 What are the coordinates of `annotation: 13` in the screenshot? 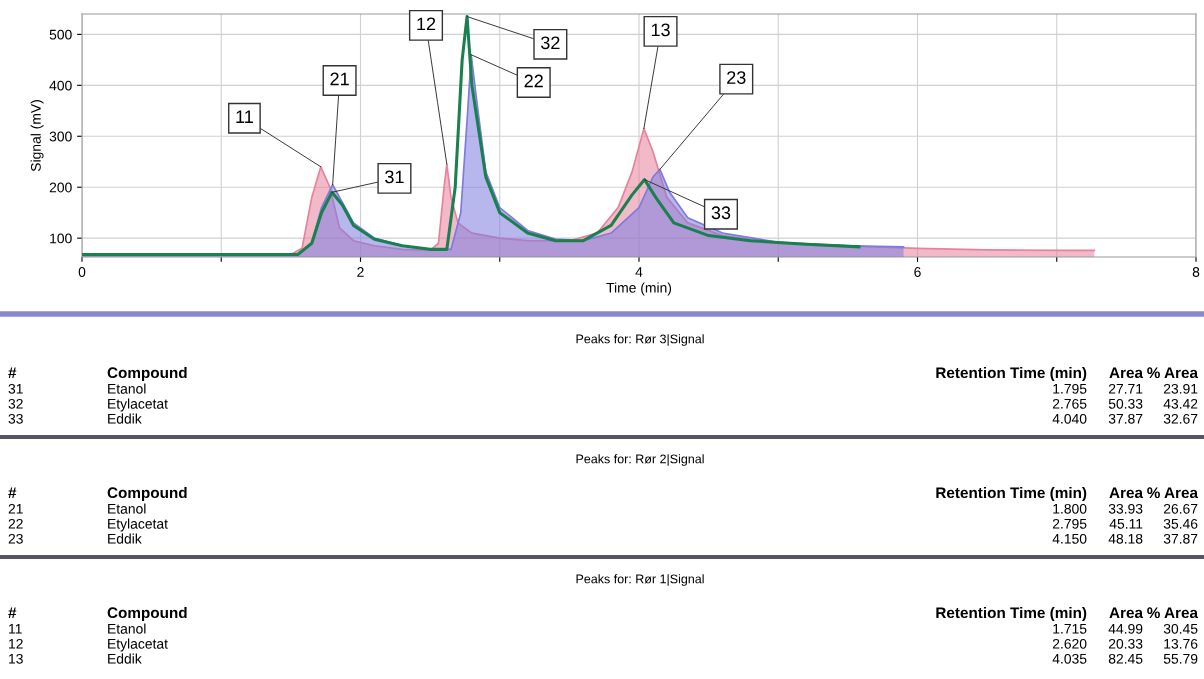 It's located at (660, 30).